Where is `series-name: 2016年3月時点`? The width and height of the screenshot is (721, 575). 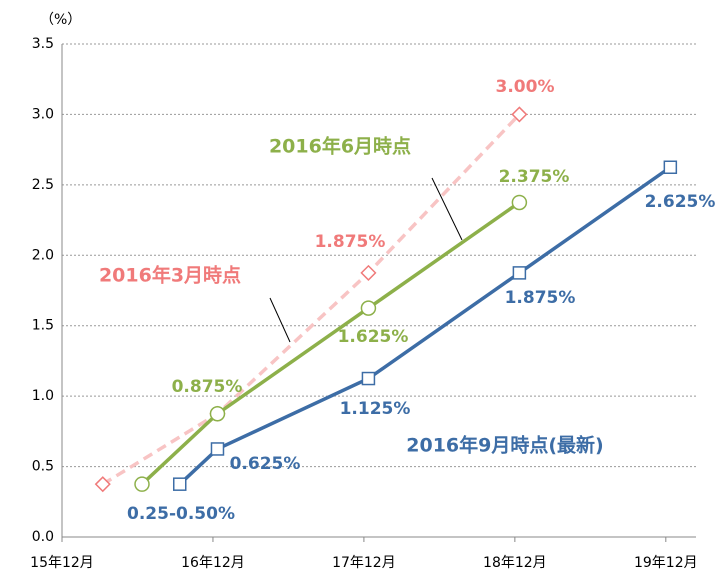 series-name: 2016年3月時点 is located at coordinates (170, 275).